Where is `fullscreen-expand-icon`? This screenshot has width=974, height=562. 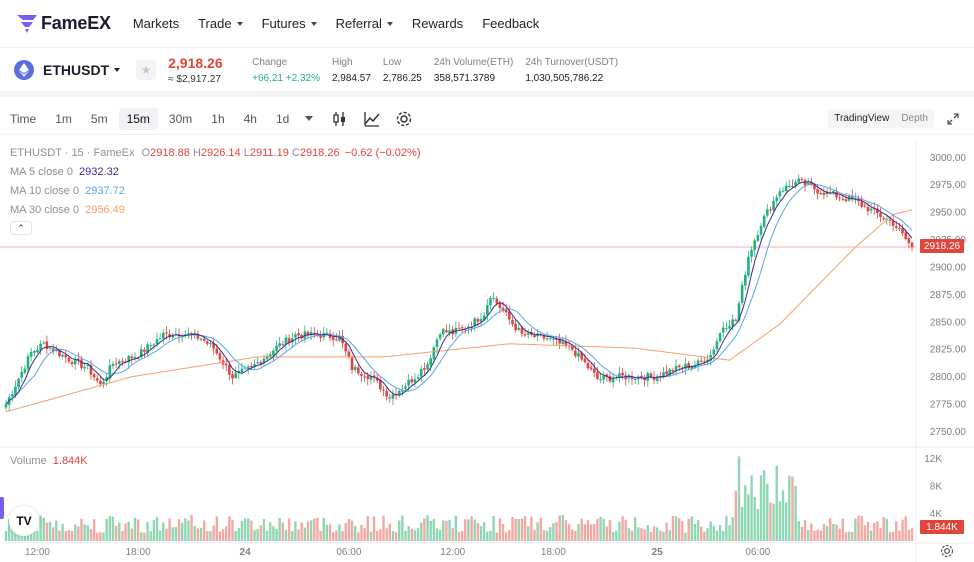 fullscreen-expand-icon is located at coordinates (953, 119).